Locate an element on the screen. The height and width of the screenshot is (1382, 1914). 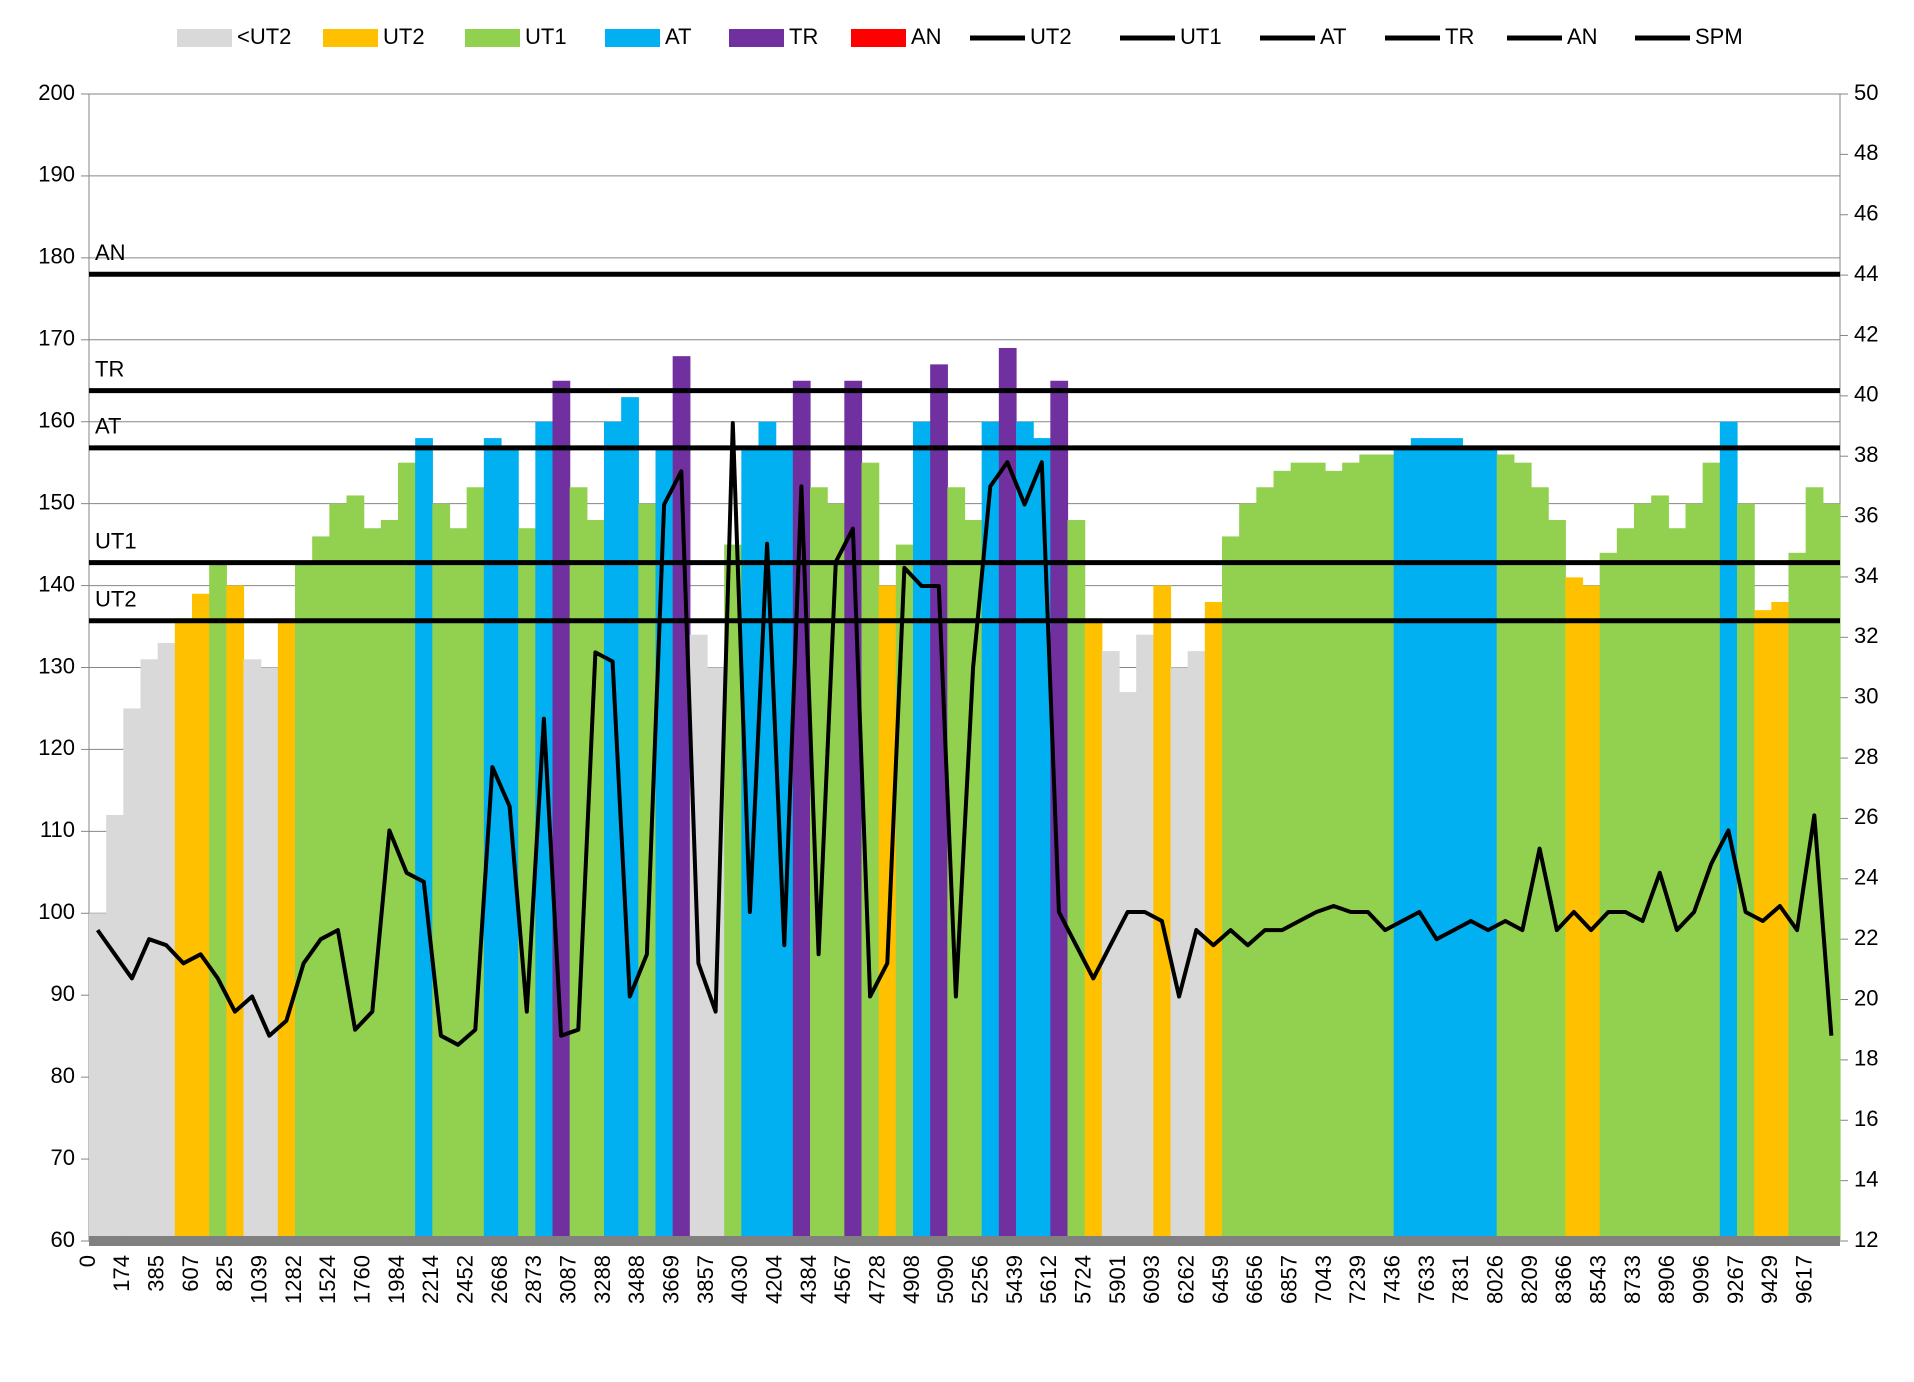
x-tick-group: 6656 is located at coordinates (1254, 1279).